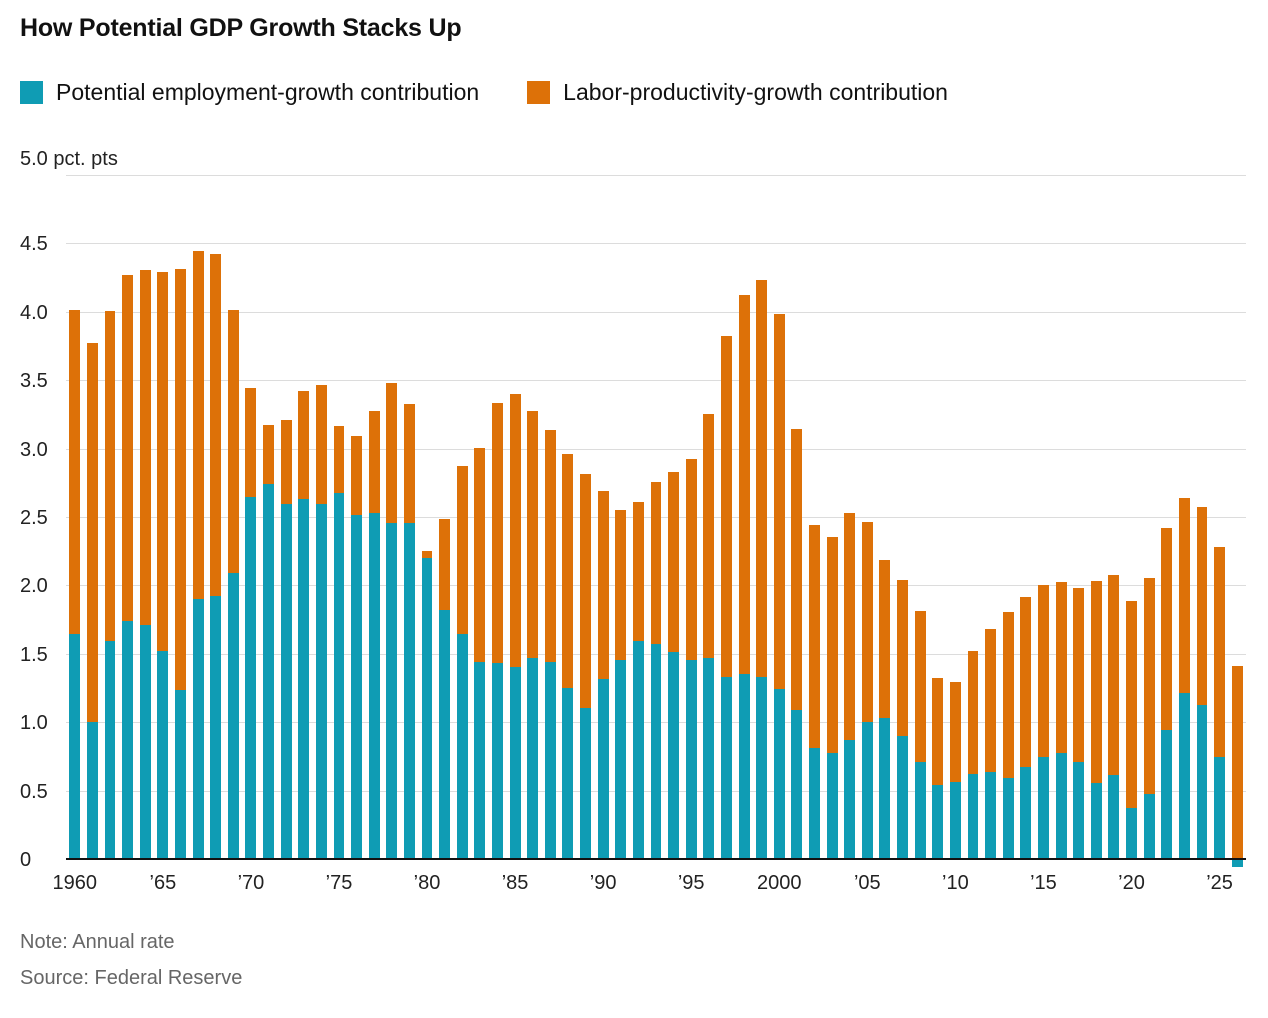 Image resolution: width=1268 pixels, height=1018 pixels. What do you see at coordinates (241, 28) in the screenshot?
I see `chart-title: How Potential GDP Growth Stacks Up` at bounding box center [241, 28].